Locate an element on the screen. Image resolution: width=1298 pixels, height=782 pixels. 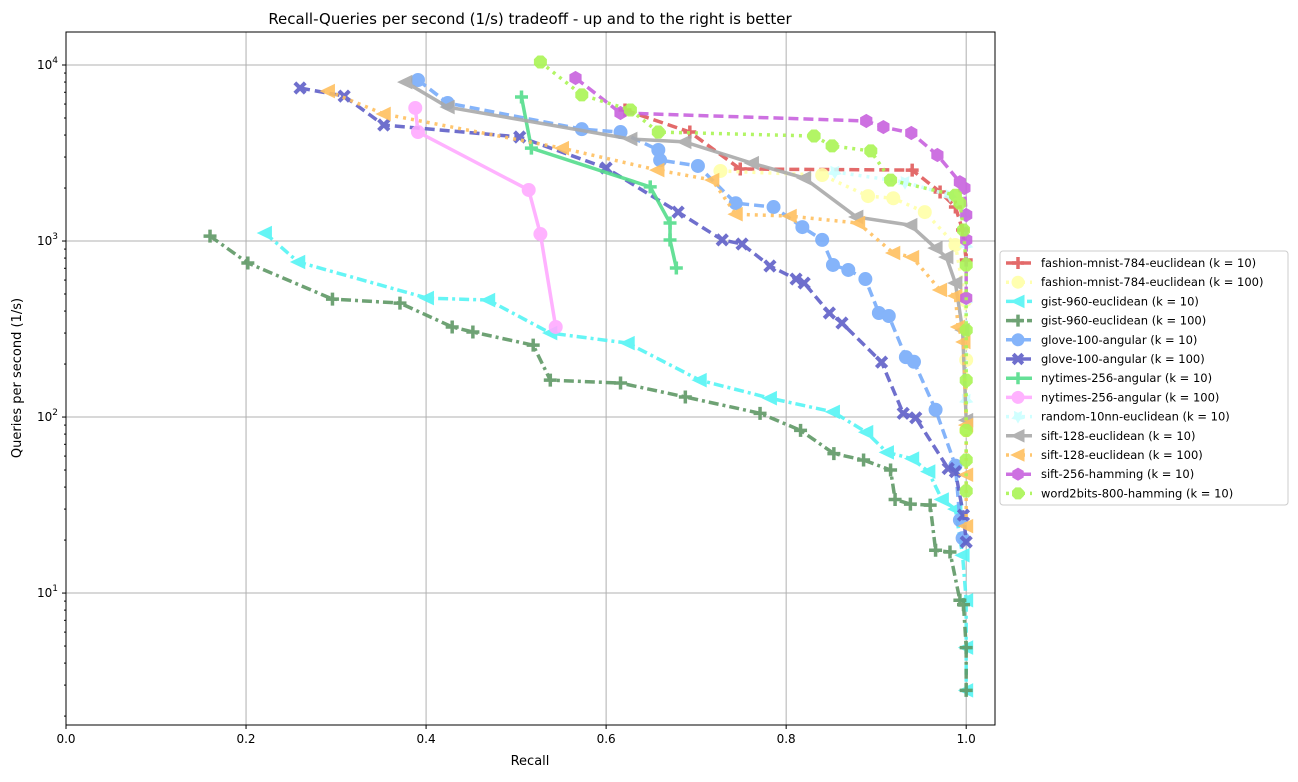
y-tick-label: 10¹ is located at coordinates (47, 592).